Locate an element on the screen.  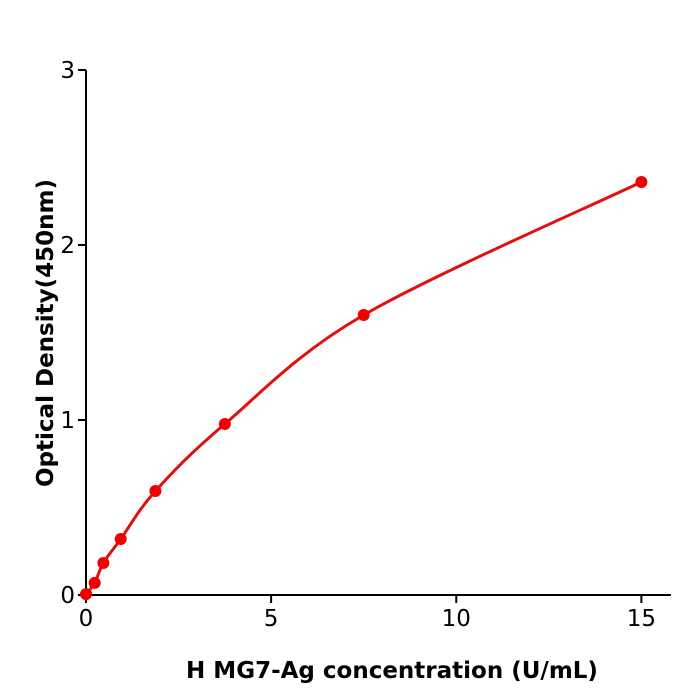
x-tick-label: 5 is located at coordinates (271, 619).